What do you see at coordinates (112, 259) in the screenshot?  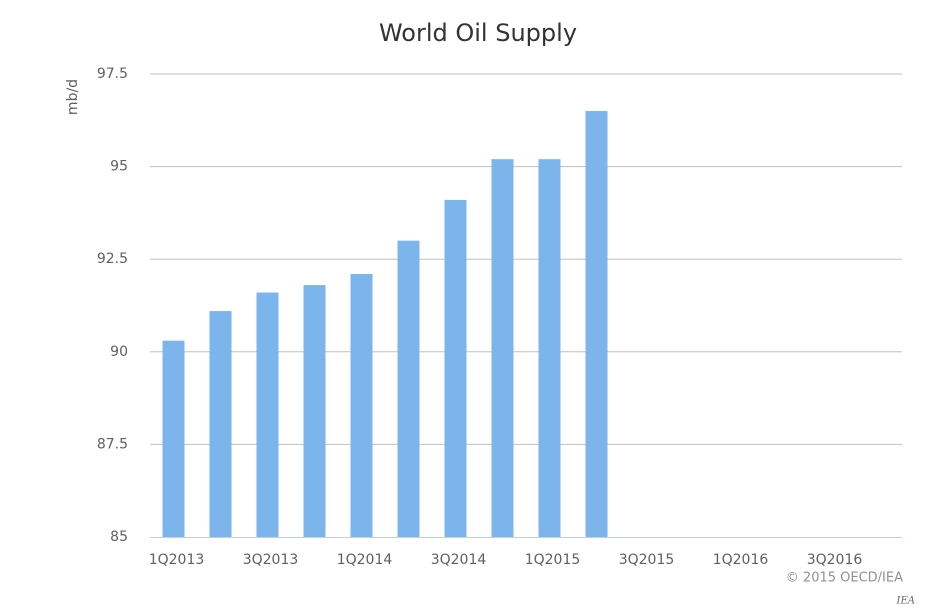 I see `y-tick-label: 92.5` at bounding box center [112, 259].